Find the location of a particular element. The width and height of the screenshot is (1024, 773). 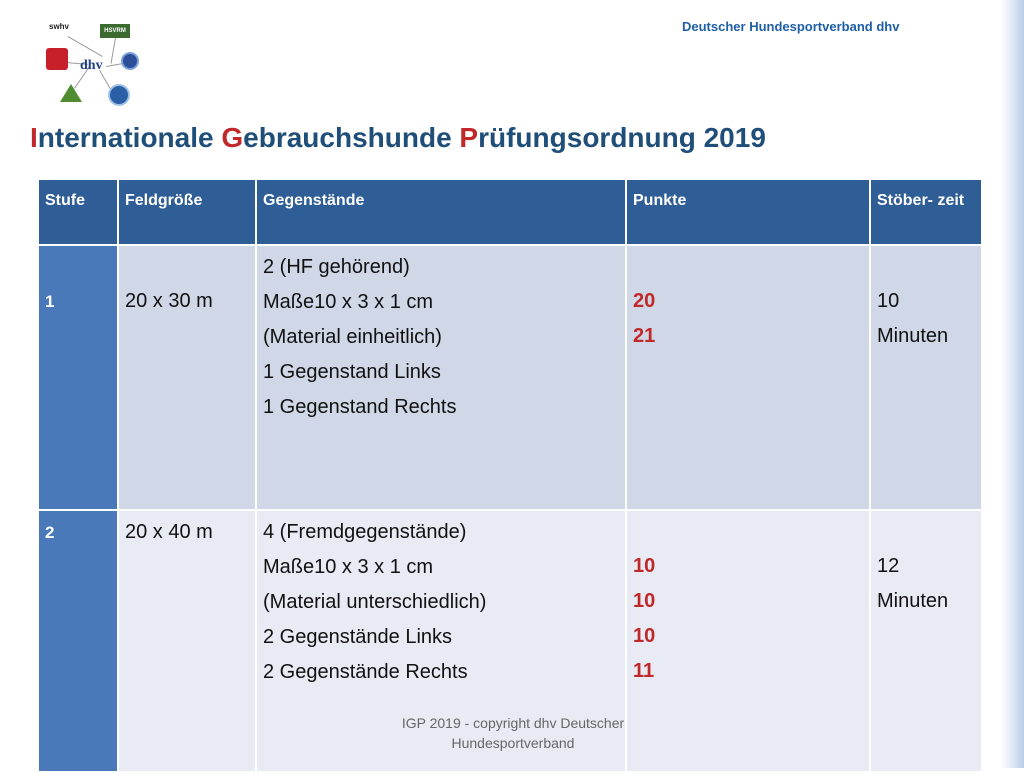

swhv-logo: swhv is located at coordinates (59, 26).